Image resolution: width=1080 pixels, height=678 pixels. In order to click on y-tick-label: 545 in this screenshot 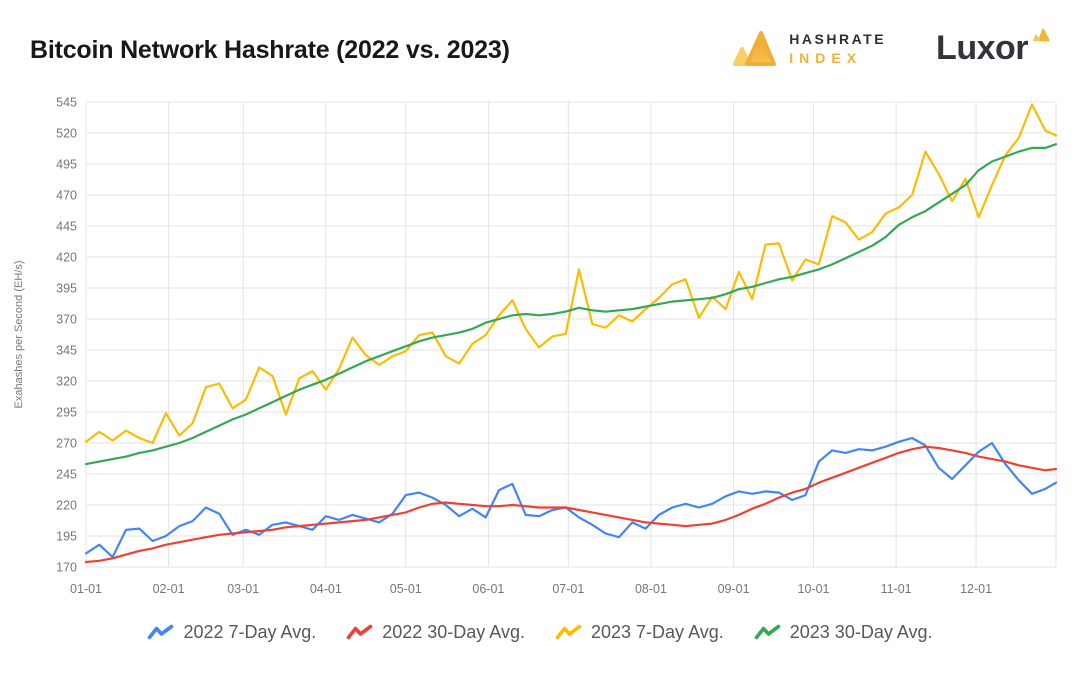, I will do `click(66, 103)`.